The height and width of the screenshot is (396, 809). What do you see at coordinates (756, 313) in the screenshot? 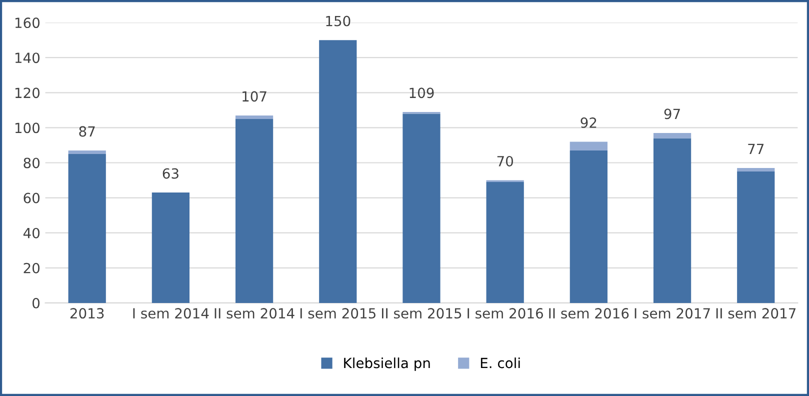
I see `x-tick-label: II sem 2017` at bounding box center [756, 313].